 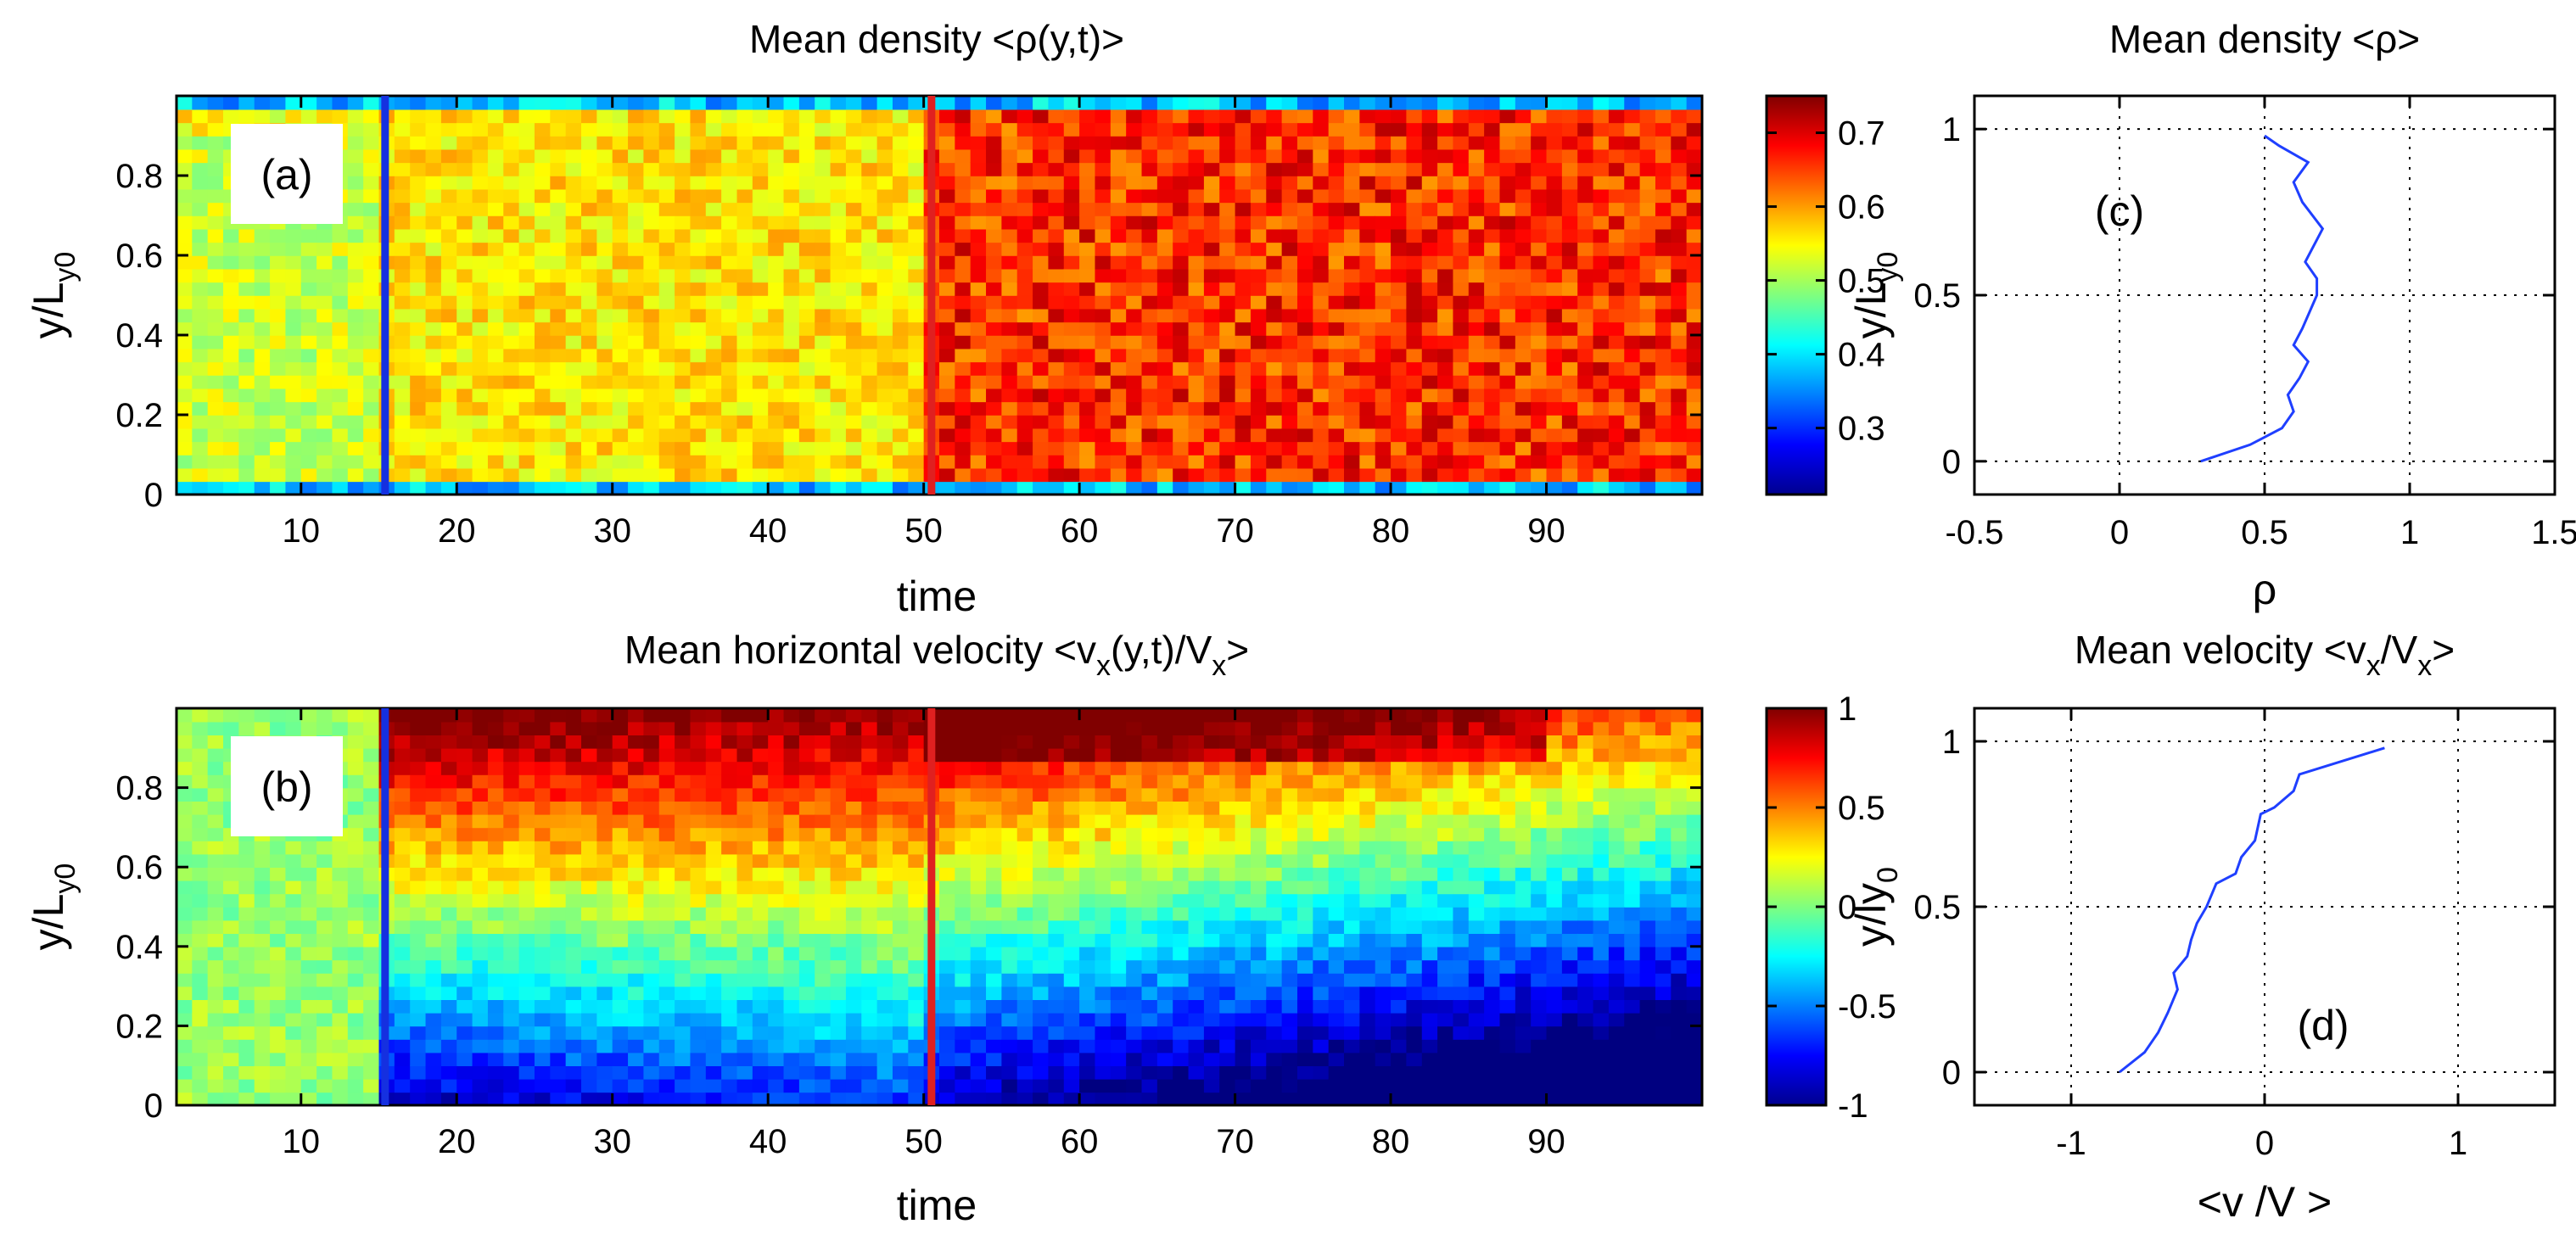 I want to click on panel-a-ylabel-sub: y0, so click(x=65, y=267).